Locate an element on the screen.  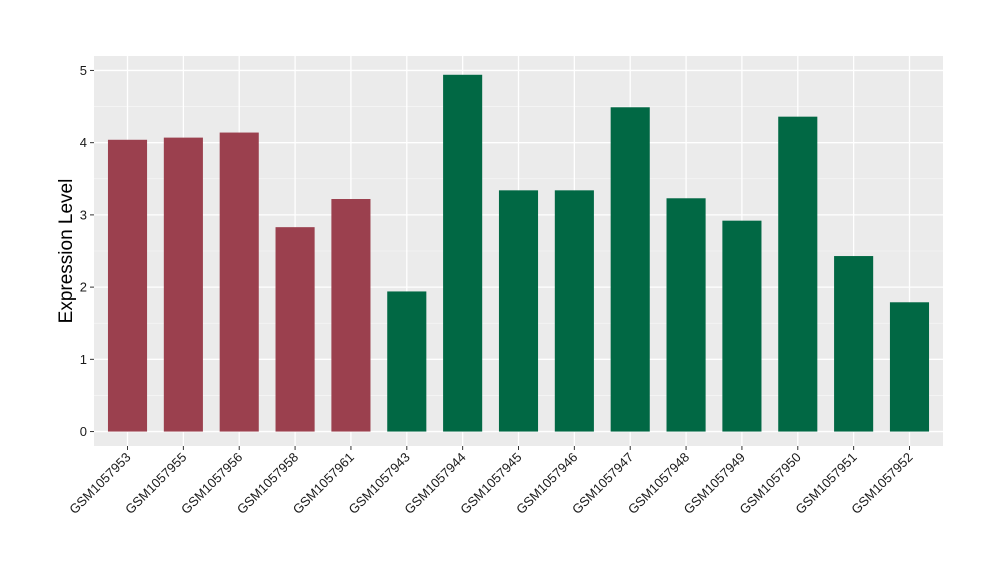
y-axis-title: Expression Level is located at coordinates (66, 251).